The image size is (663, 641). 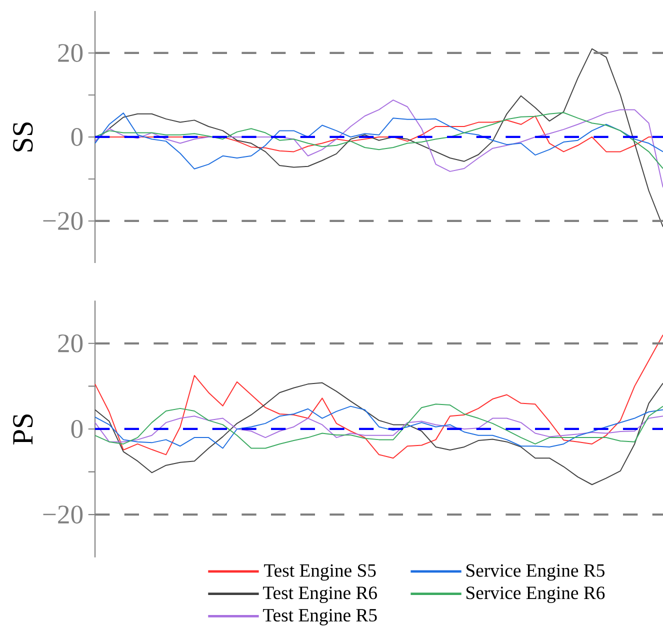 I want to click on legend-label: Test Engine S5, so click(x=320, y=572).